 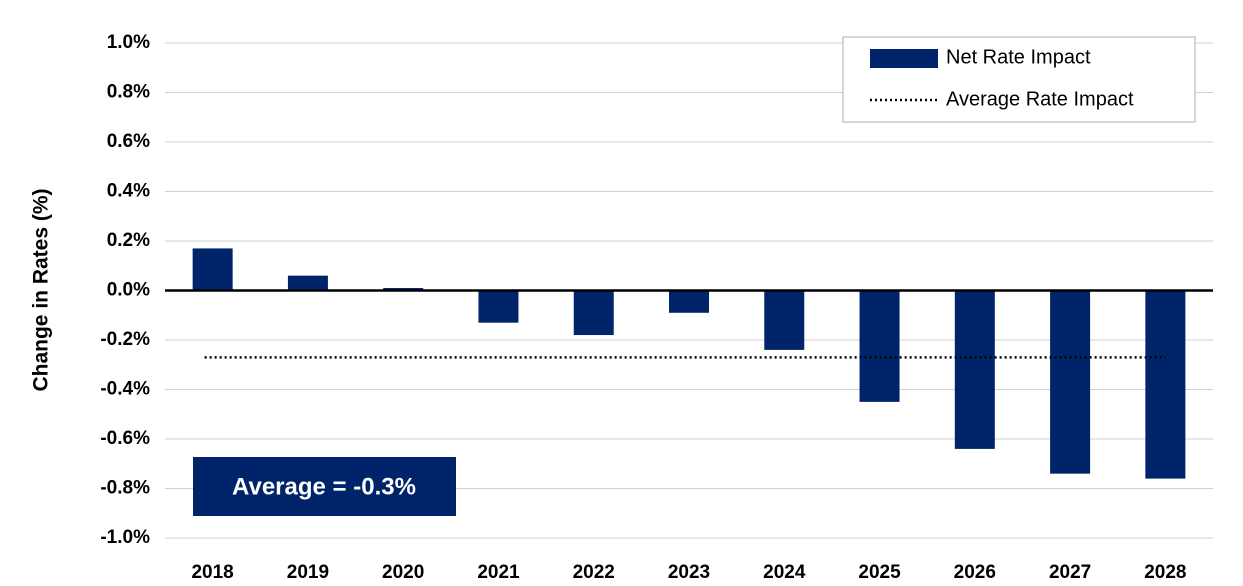 What do you see at coordinates (128, 92) in the screenshot?
I see `y-tick-label: 0.8%` at bounding box center [128, 92].